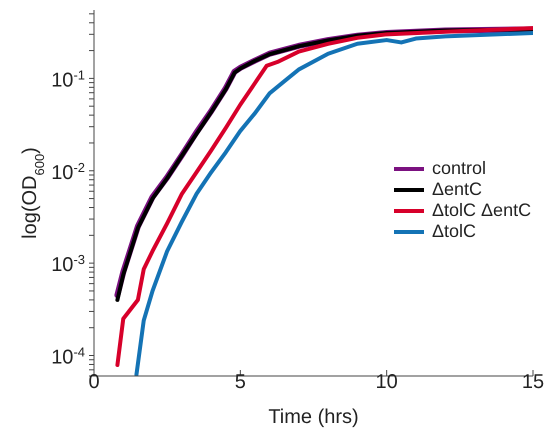  What do you see at coordinates (68, 79) in the screenshot?
I see `y-tick-label: 10$^{-1}$` at bounding box center [68, 79].